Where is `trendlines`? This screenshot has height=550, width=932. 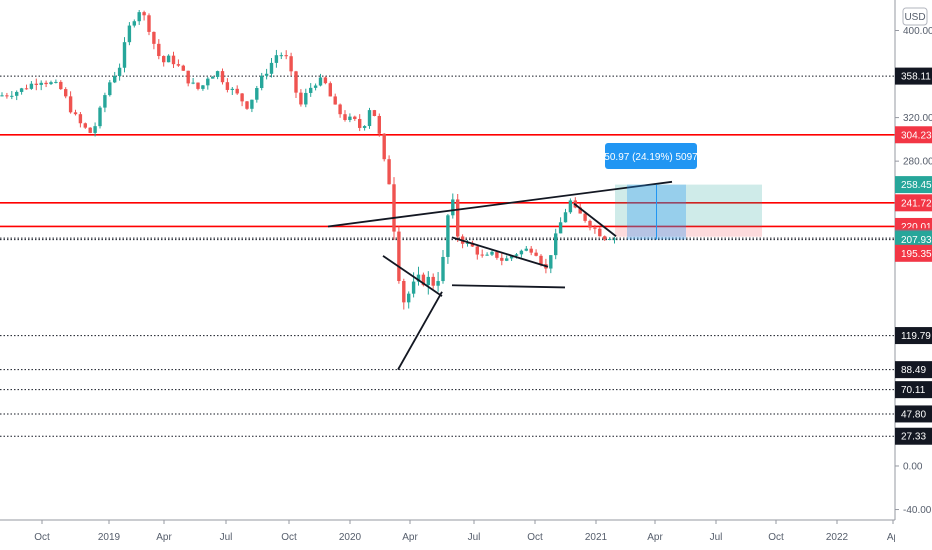 trendlines is located at coordinates (500, 275).